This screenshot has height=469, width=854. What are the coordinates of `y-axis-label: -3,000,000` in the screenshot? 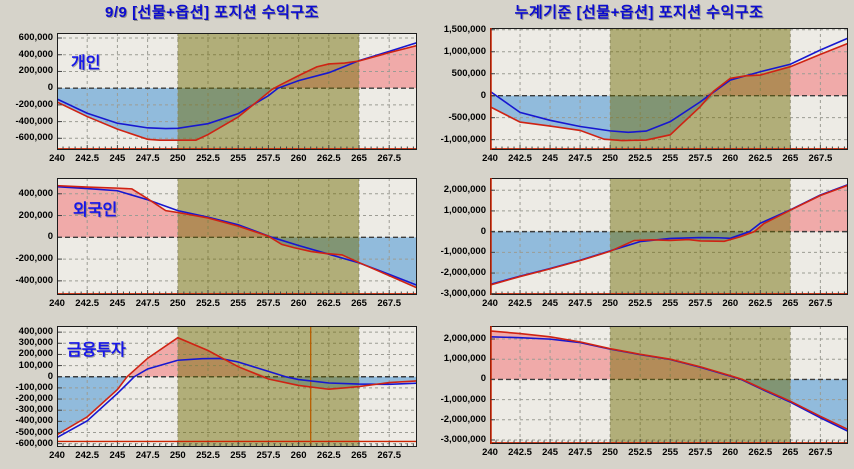 It's located at (463, 439).